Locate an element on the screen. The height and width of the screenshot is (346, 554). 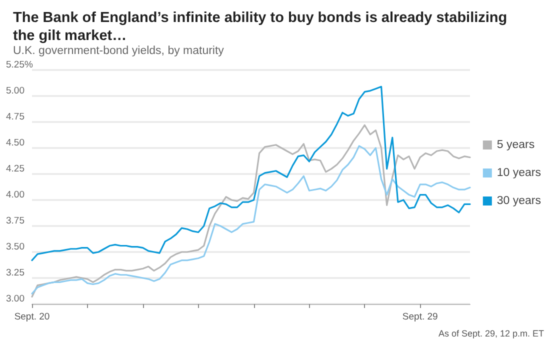
y-tick-label: 3.25 is located at coordinates (15, 273).